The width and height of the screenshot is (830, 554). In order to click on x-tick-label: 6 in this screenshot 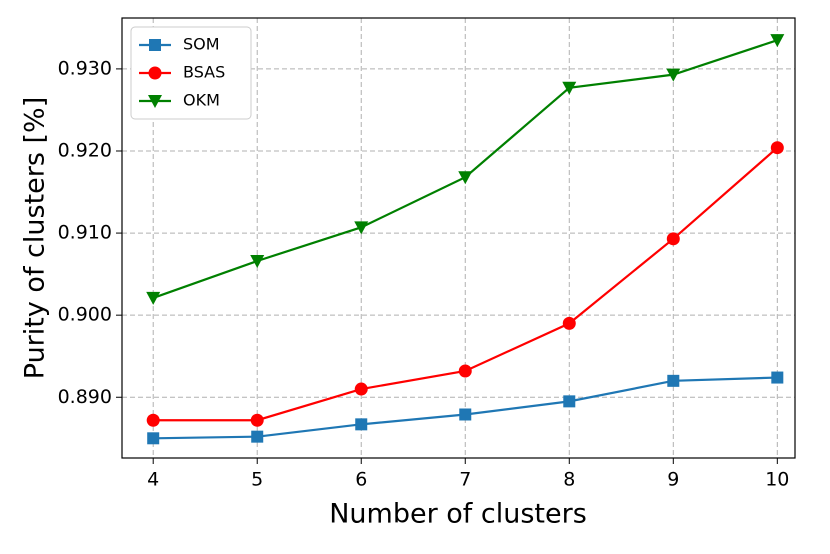, I will do `click(361, 480)`.